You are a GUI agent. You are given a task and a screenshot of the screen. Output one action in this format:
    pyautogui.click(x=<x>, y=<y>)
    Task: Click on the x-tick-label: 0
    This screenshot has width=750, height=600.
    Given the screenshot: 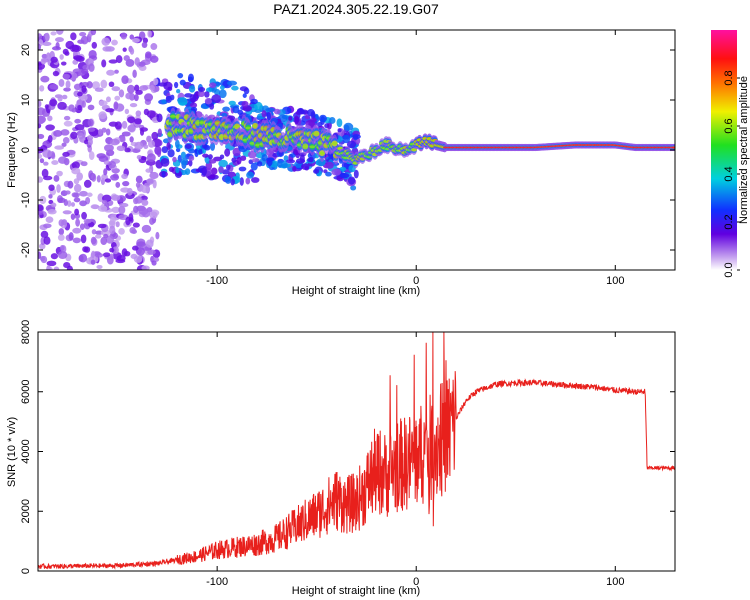 What is the action you would take?
    pyautogui.click(x=416, y=281)
    